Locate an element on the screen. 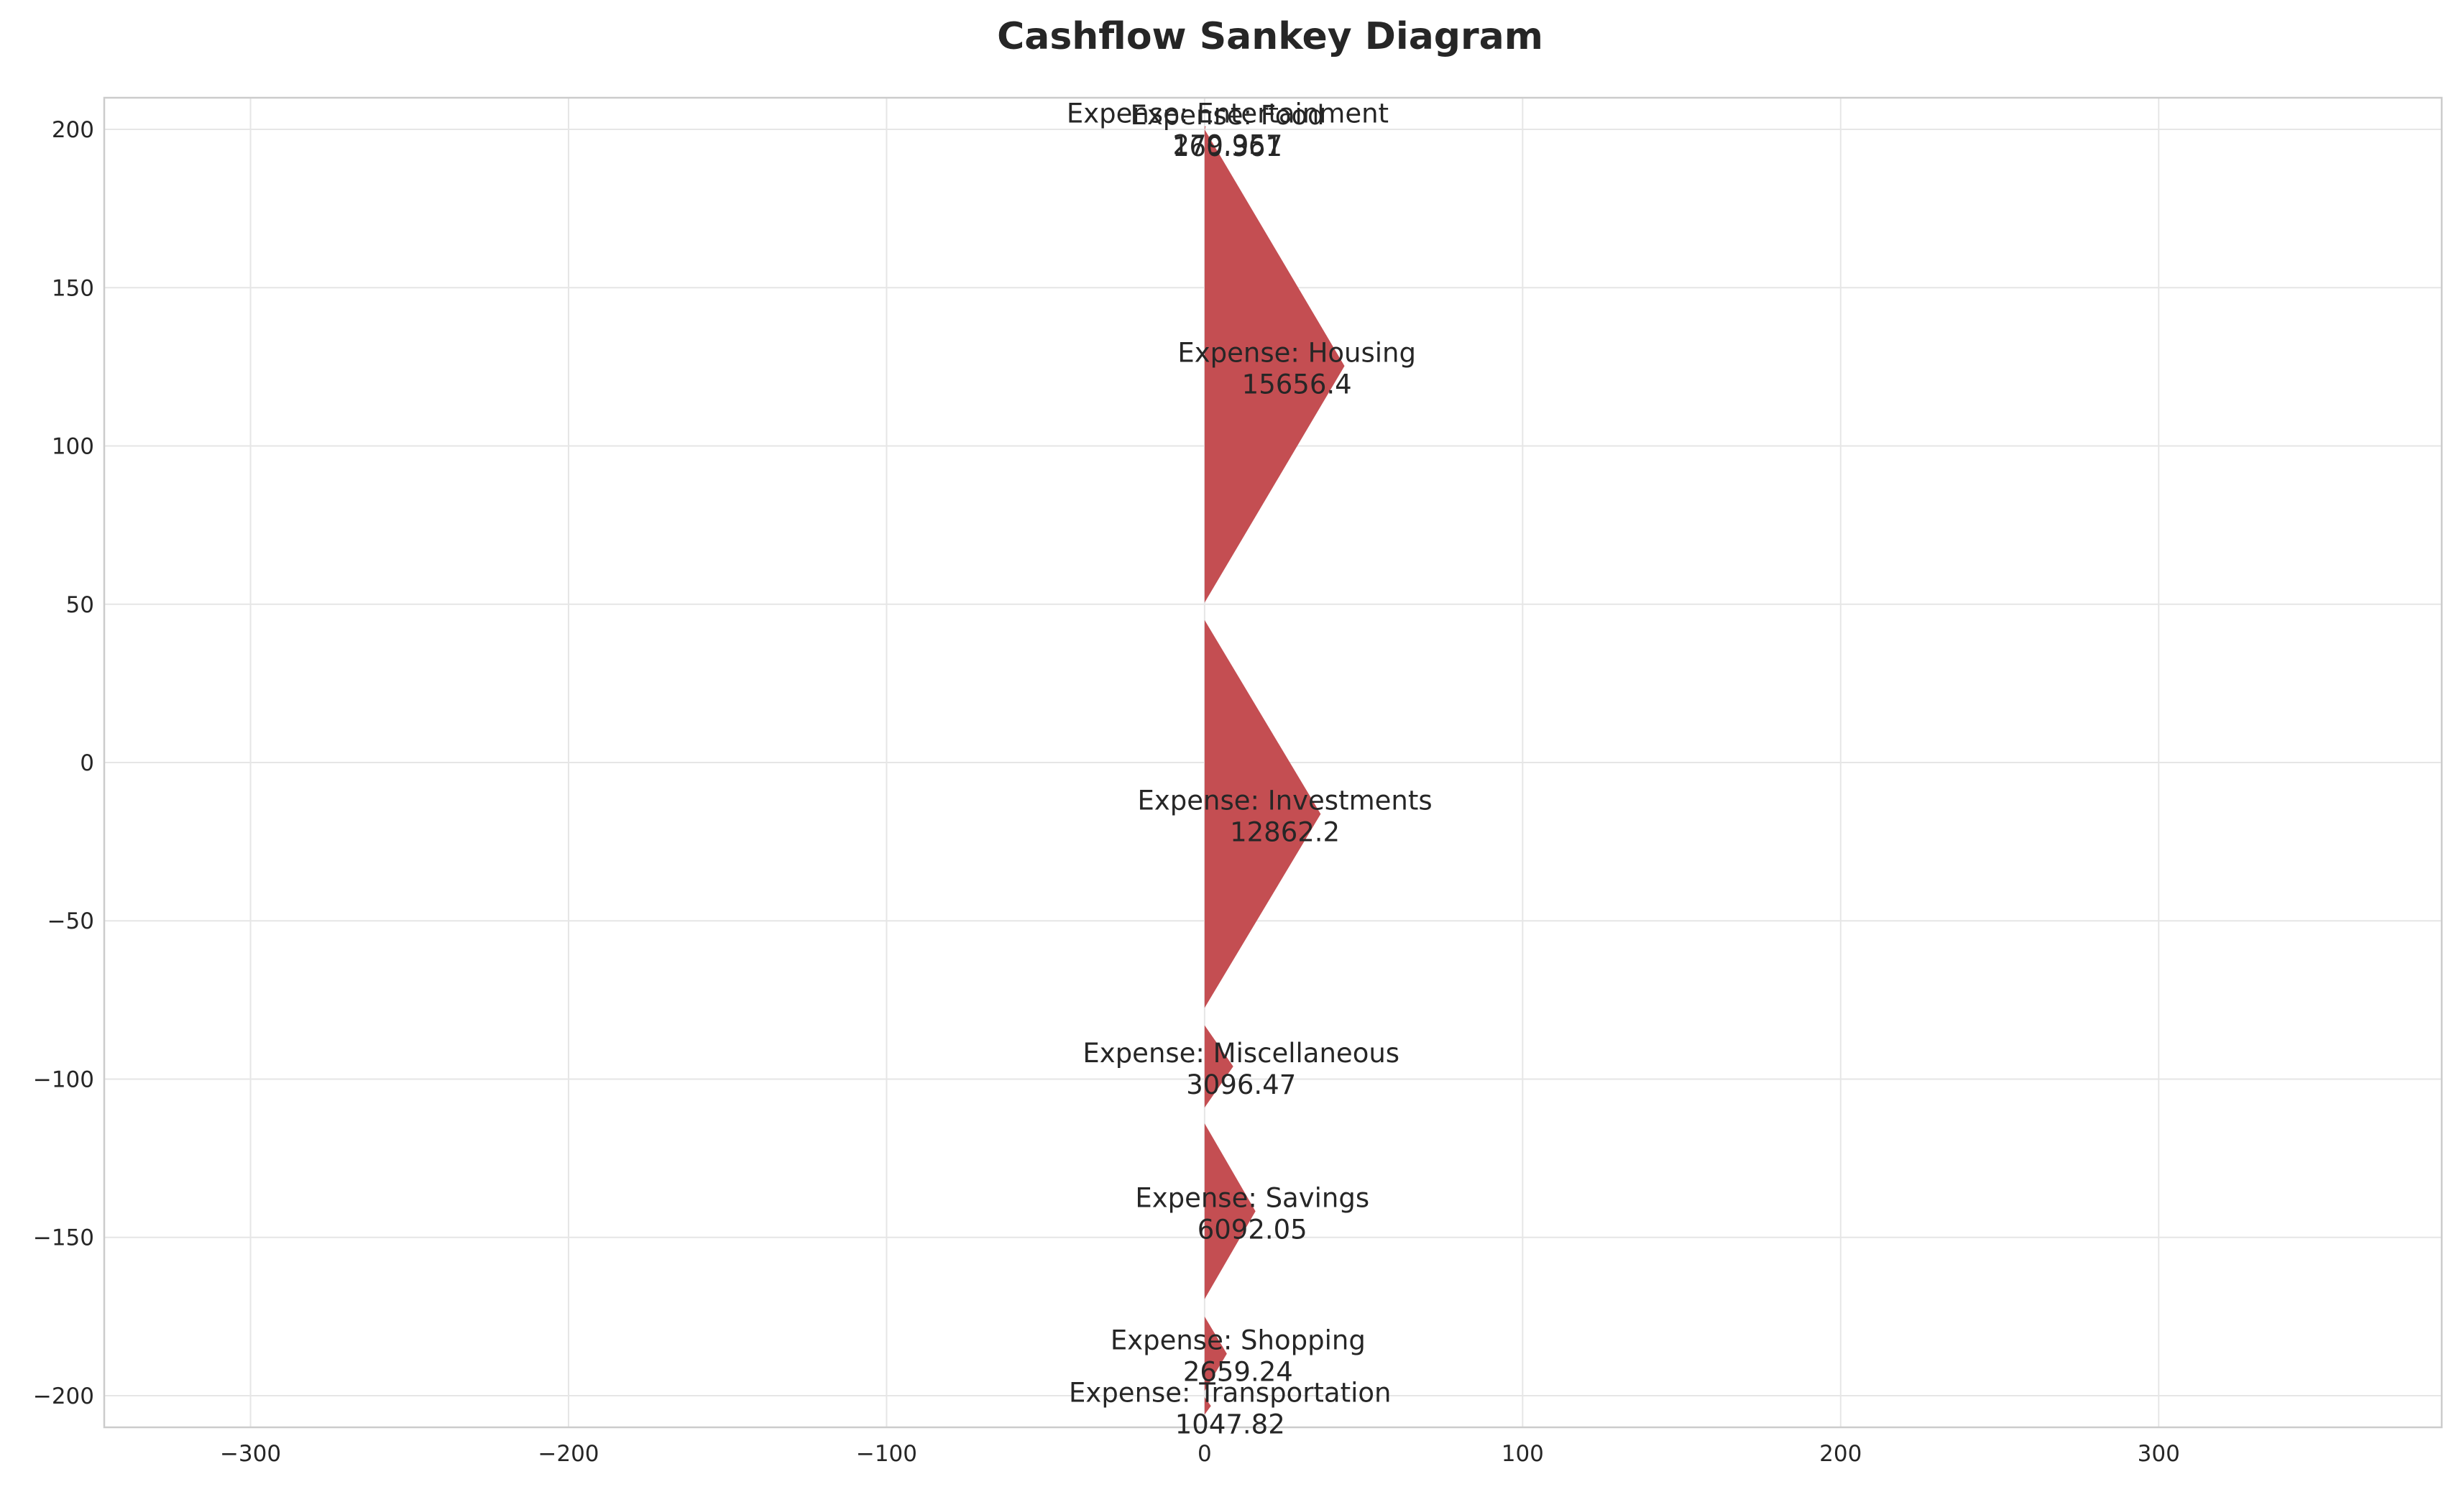 The height and width of the screenshot is (1492, 2464). flow-value: 6092.05 is located at coordinates (1252, 1229).